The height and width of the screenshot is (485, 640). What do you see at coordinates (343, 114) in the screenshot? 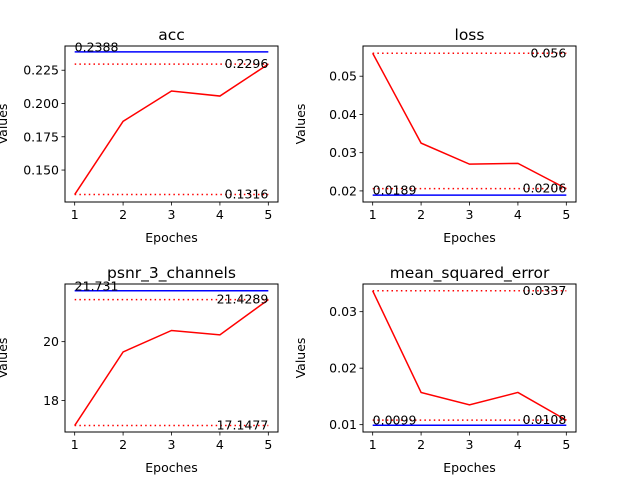
I see `y-tick-label: 0.04` at bounding box center [343, 114].